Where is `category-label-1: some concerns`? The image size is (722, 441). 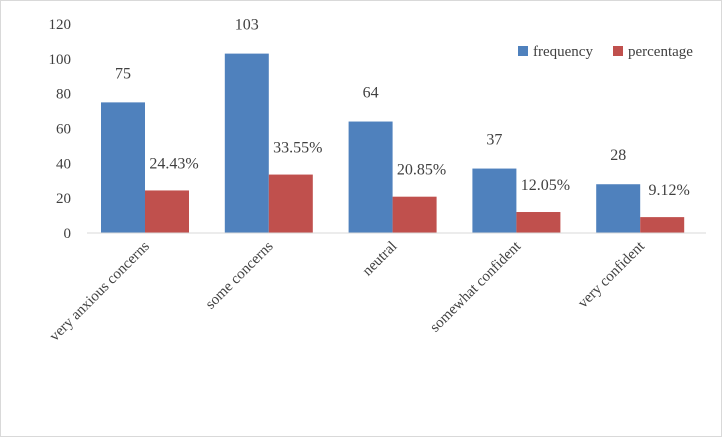 category-label-1: some concerns is located at coordinates (240, 275).